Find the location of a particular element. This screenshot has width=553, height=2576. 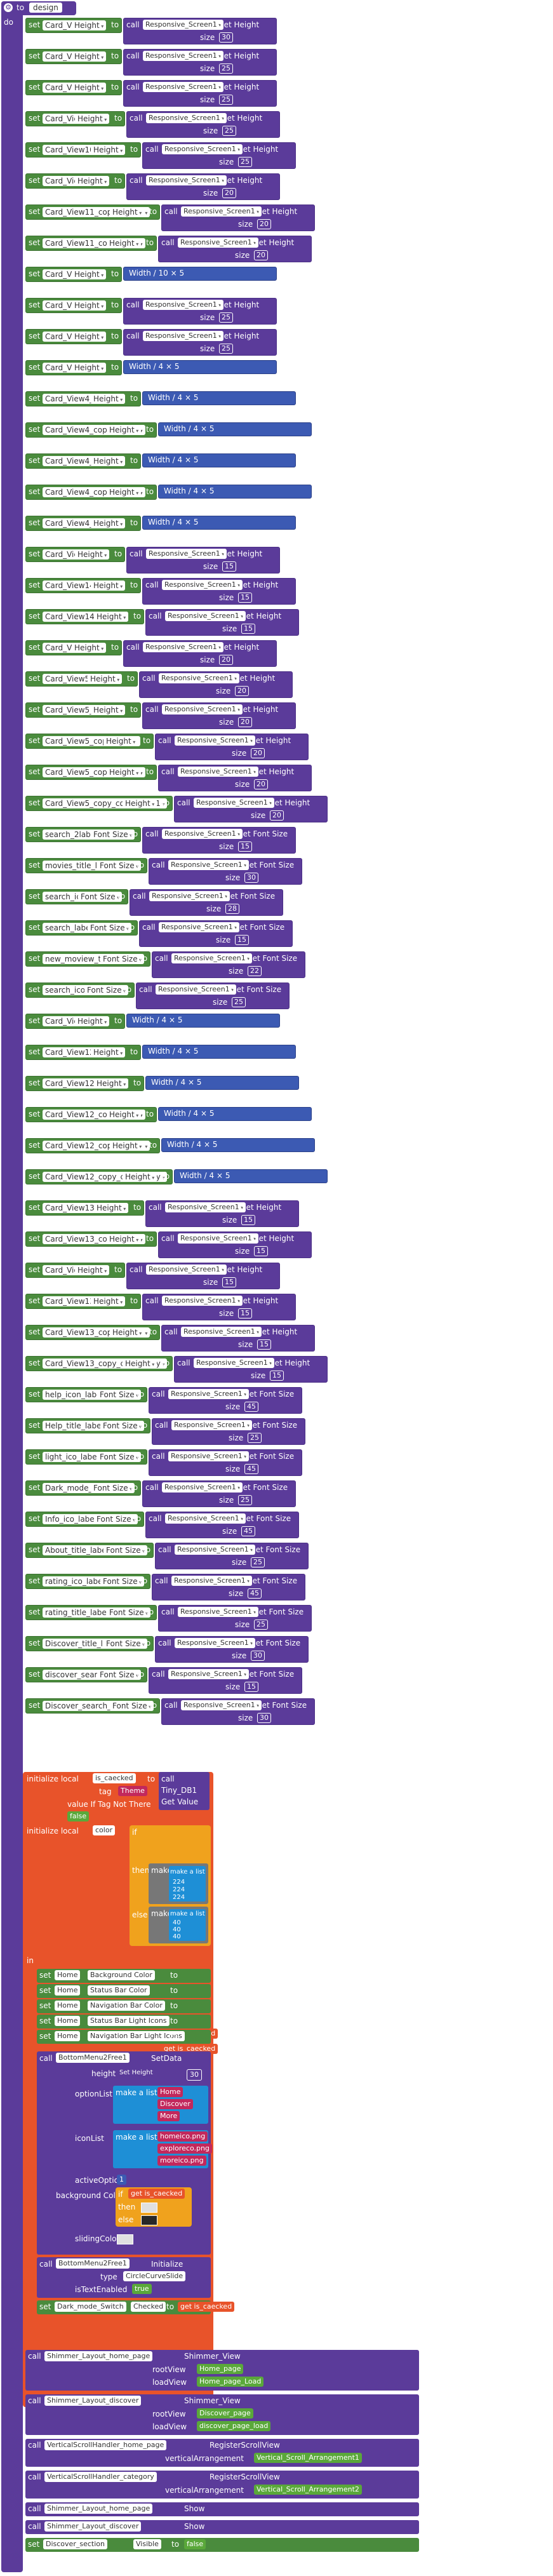

set-block: set Card_View7 Height to is located at coordinates (73, 87).